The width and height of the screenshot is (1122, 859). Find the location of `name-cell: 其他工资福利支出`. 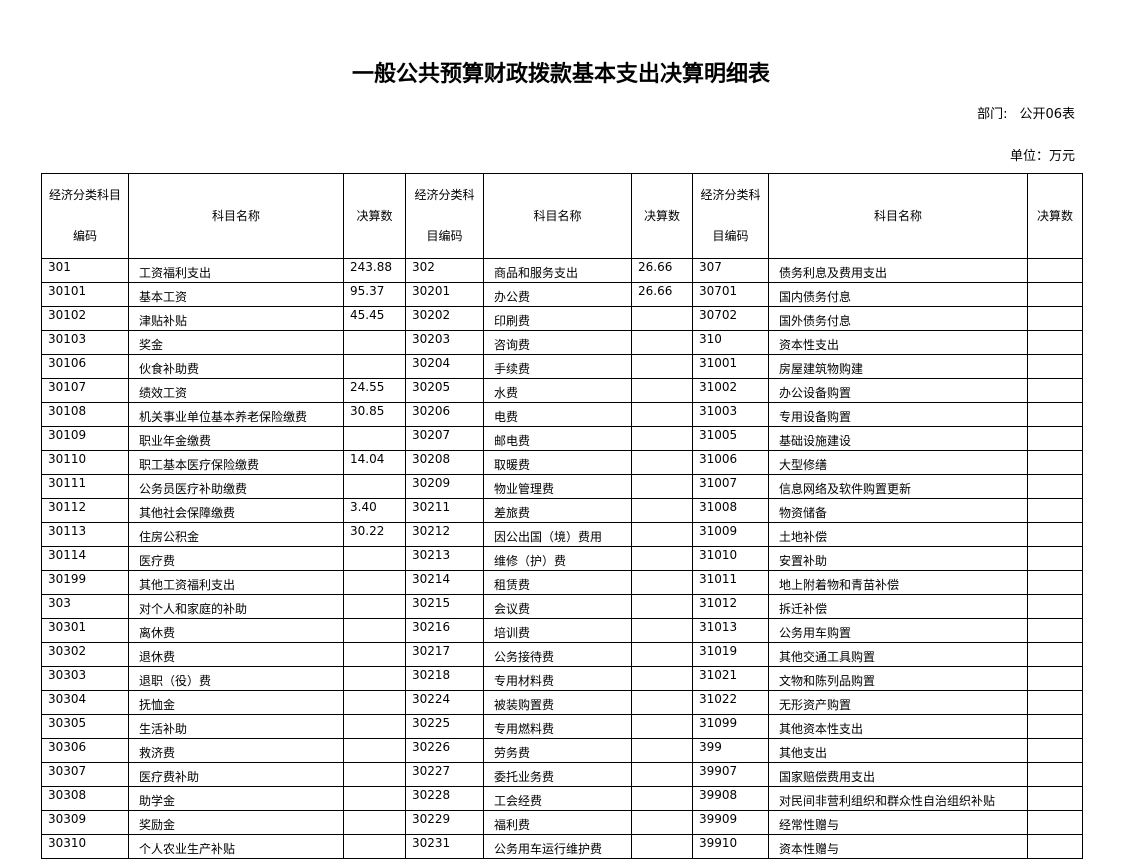

name-cell: 其他工资福利支出 is located at coordinates (236, 582).